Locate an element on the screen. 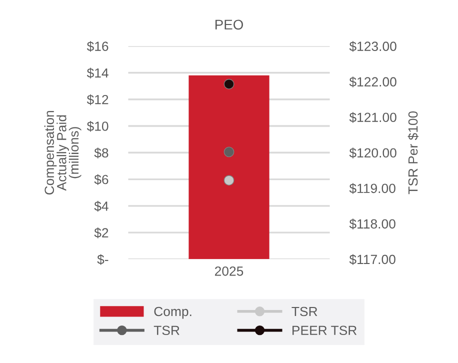  legend-label: Comp. is located at coordinates (173, 312).